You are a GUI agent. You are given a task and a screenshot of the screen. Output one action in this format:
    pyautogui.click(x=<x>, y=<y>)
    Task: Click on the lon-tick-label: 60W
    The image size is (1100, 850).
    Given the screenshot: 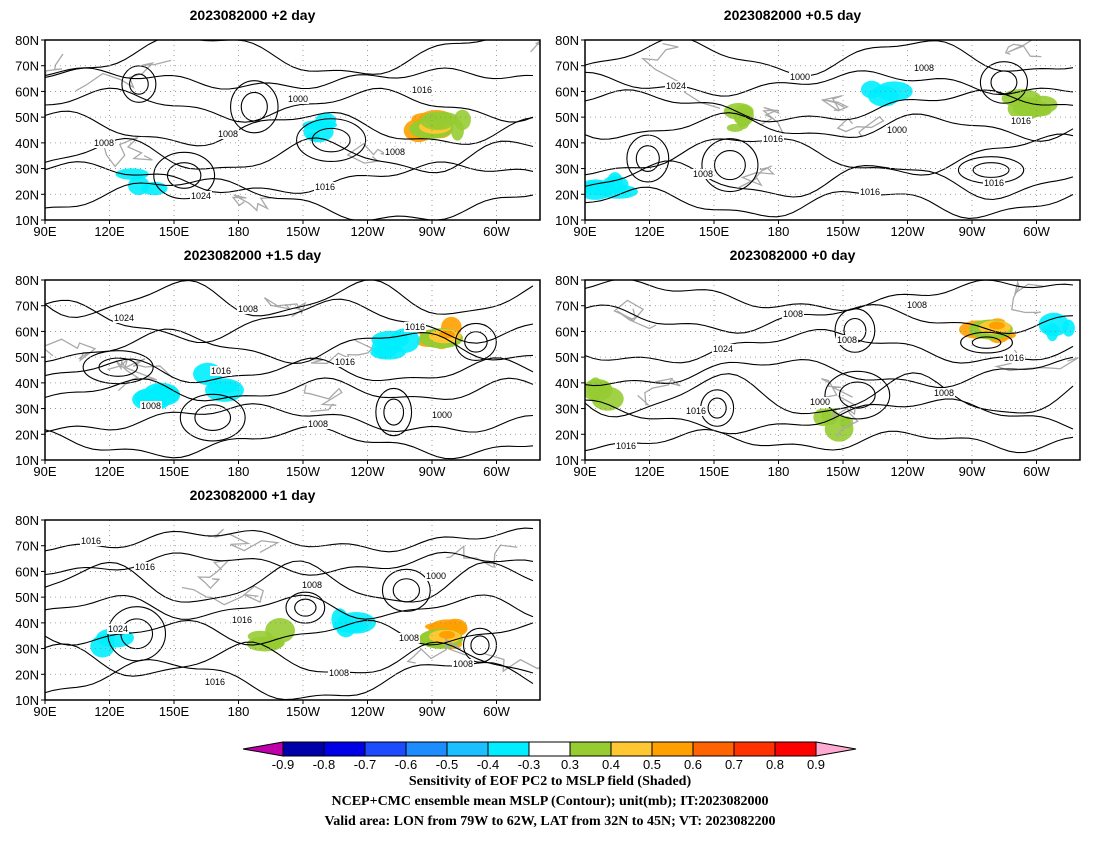 What is the action you would take?
    pyautogui.click(x=496, y=231)
    